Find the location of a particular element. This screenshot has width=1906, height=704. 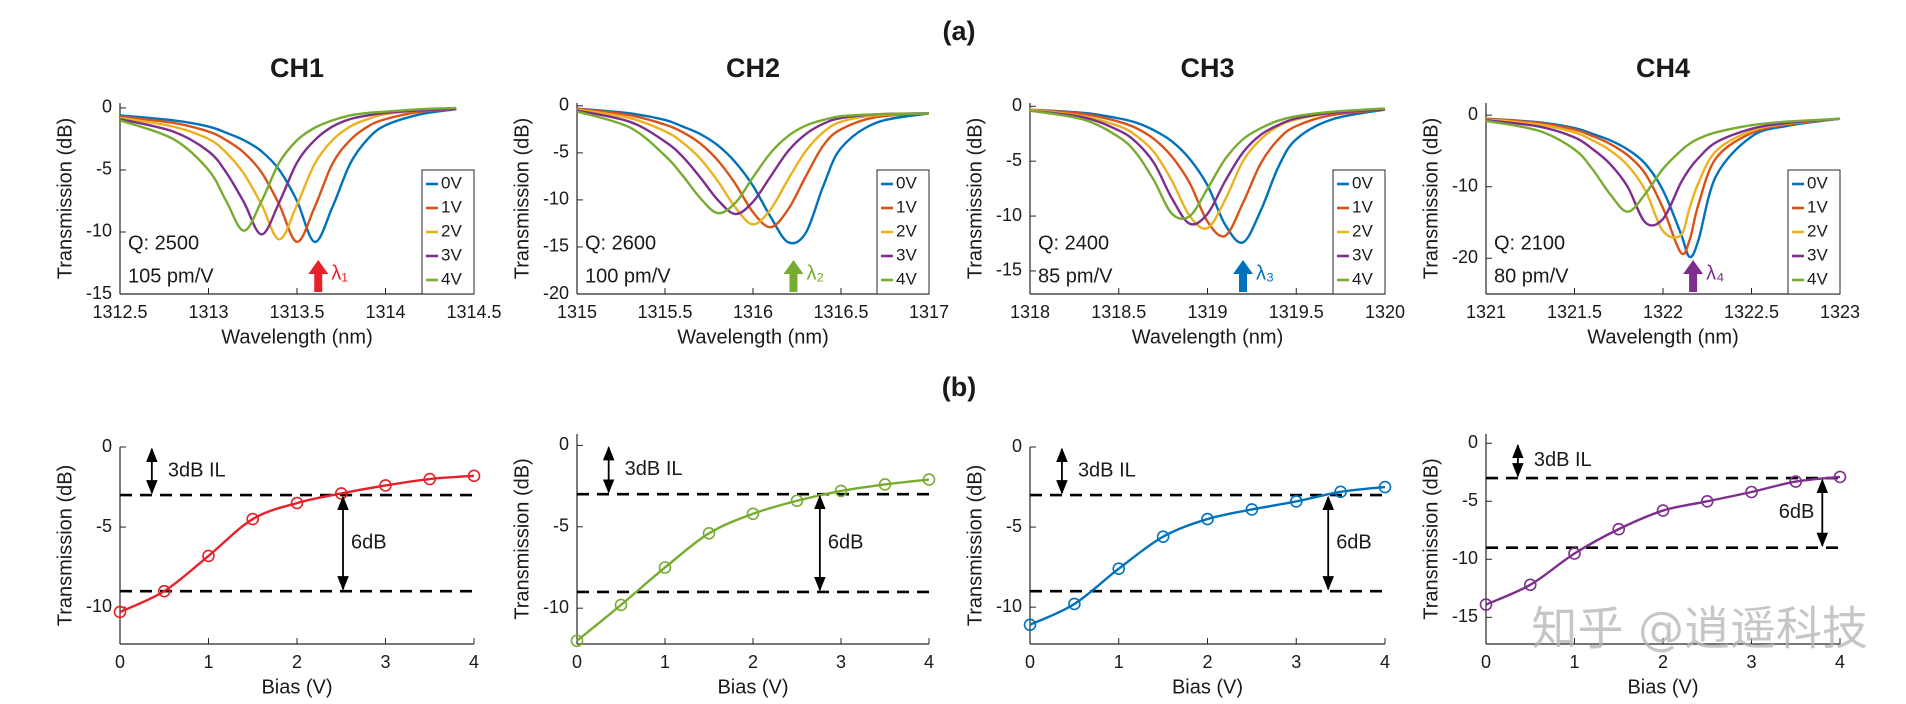

annotation: Q: 2600 is located at coordinates (620, 243).